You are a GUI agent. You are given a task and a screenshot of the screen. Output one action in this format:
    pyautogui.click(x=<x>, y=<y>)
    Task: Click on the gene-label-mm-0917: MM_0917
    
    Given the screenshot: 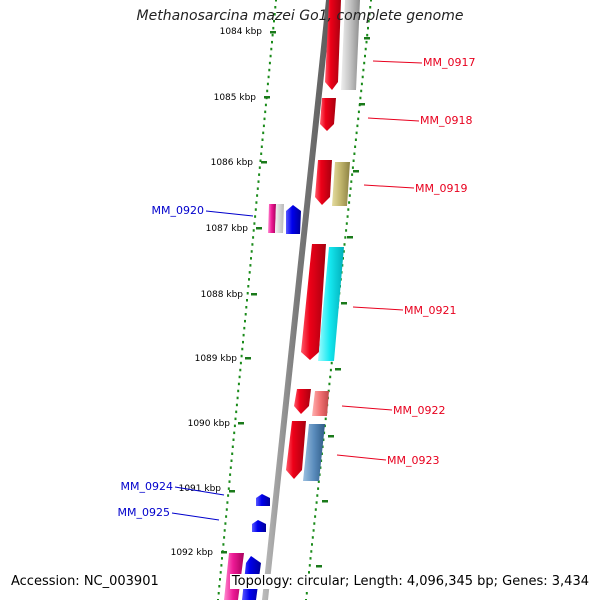 What is the action you would take?
    pyautogui.click(x=449, y=62)
    